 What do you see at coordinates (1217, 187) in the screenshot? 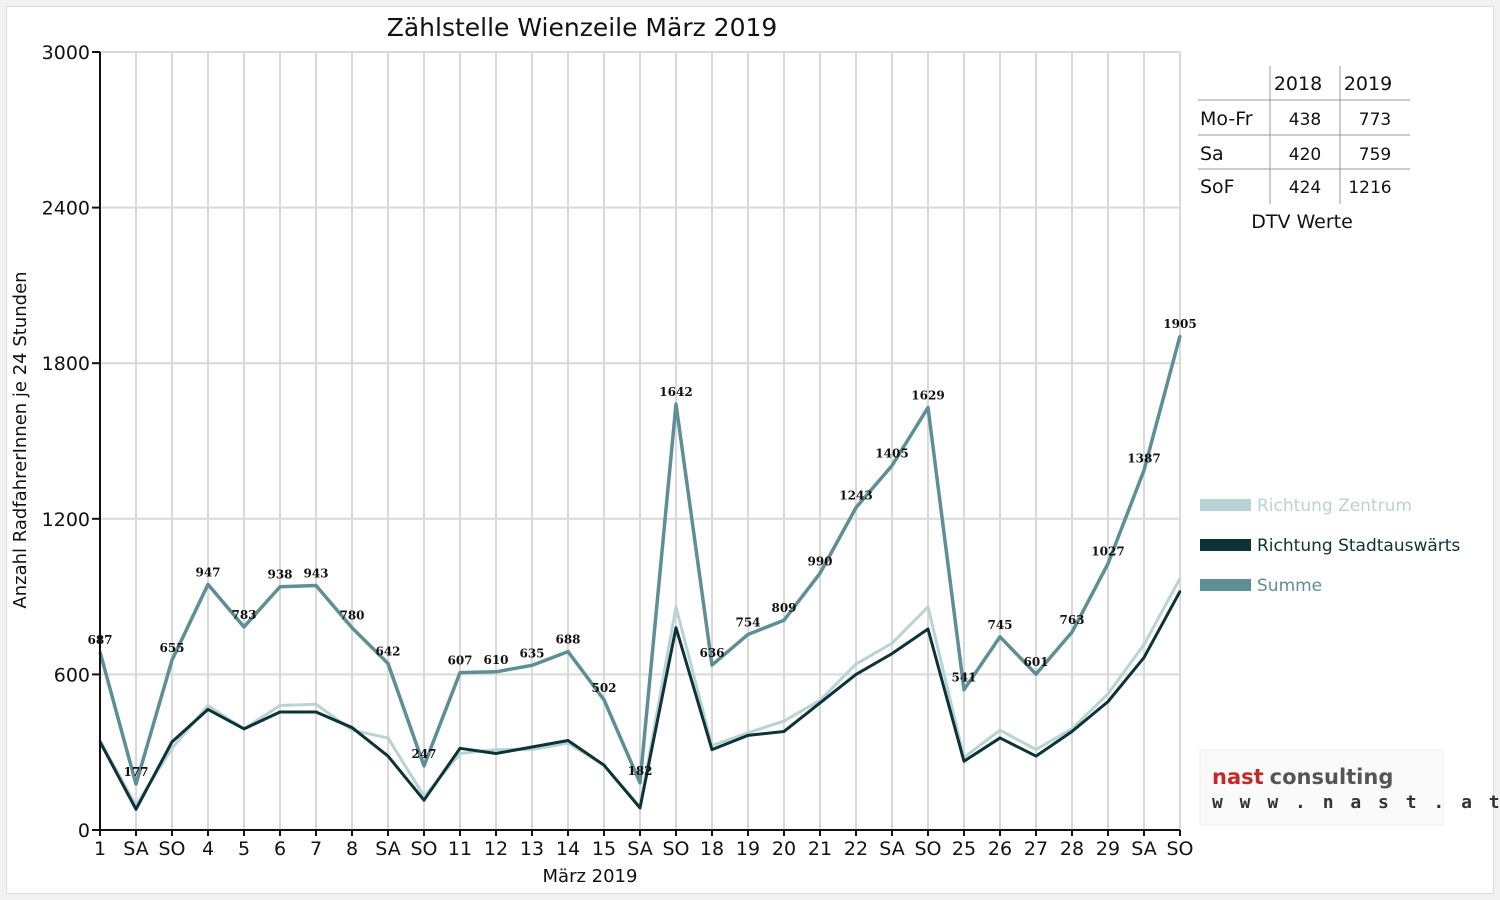
I see `dtv-row-label-sof: SoF` at bounding box center [1217, 187].